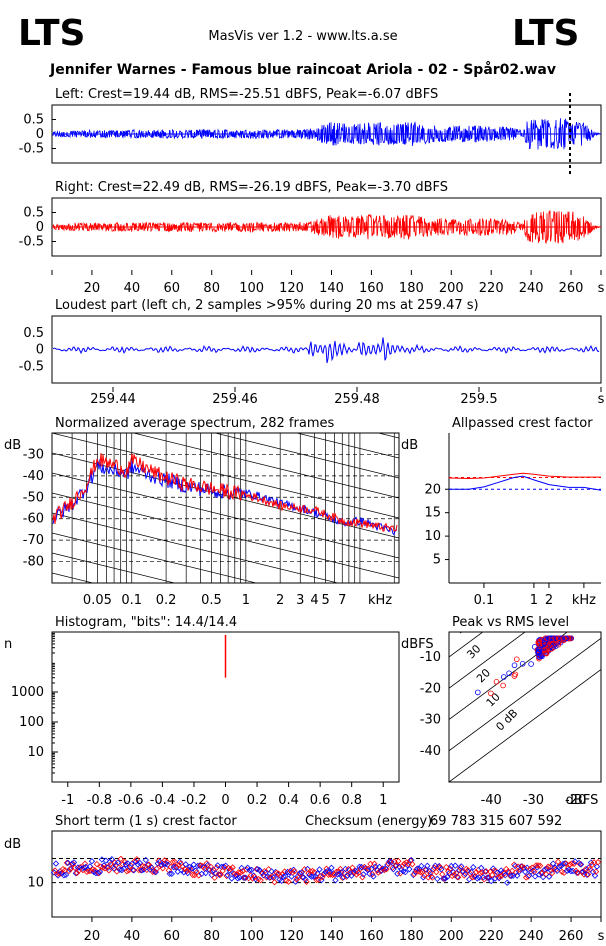 Image resolution: width=606 pixels, height=946 pixels. What do you see at coordinates (51, 33) in the screenshot?
I see `logo-left: LTS` at bounding box center [51, 33].